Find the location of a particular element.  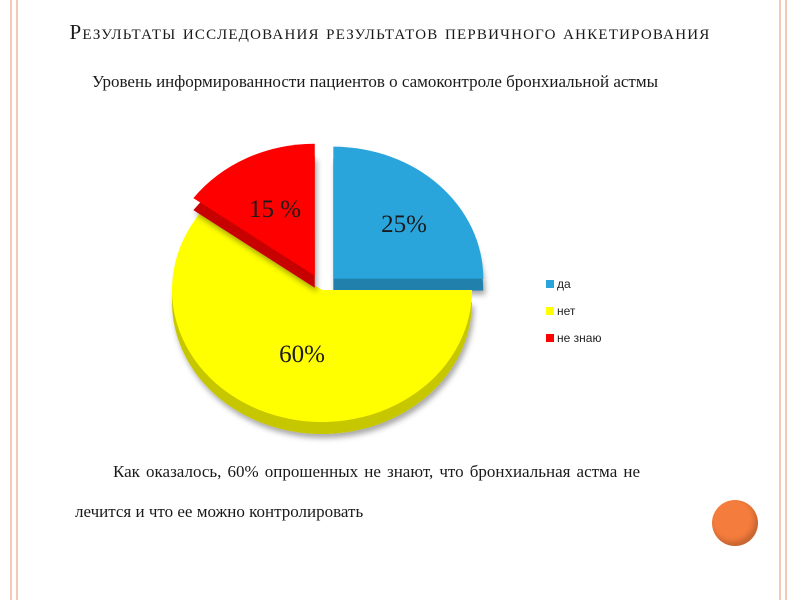

legend-item-да: да is located at coordinates (573, 283).